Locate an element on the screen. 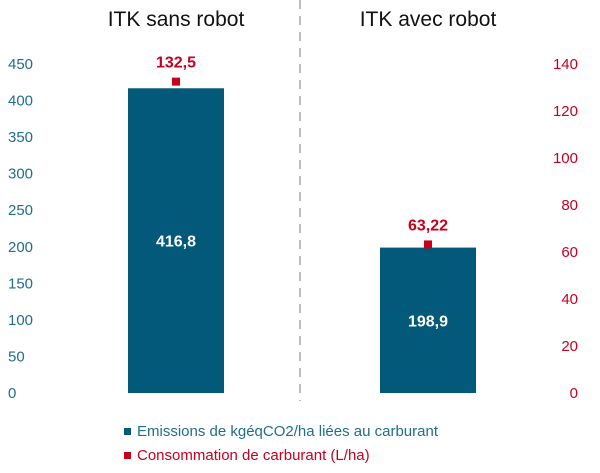  bar-data-label: 198,9 is located at coordinates (428, 321).